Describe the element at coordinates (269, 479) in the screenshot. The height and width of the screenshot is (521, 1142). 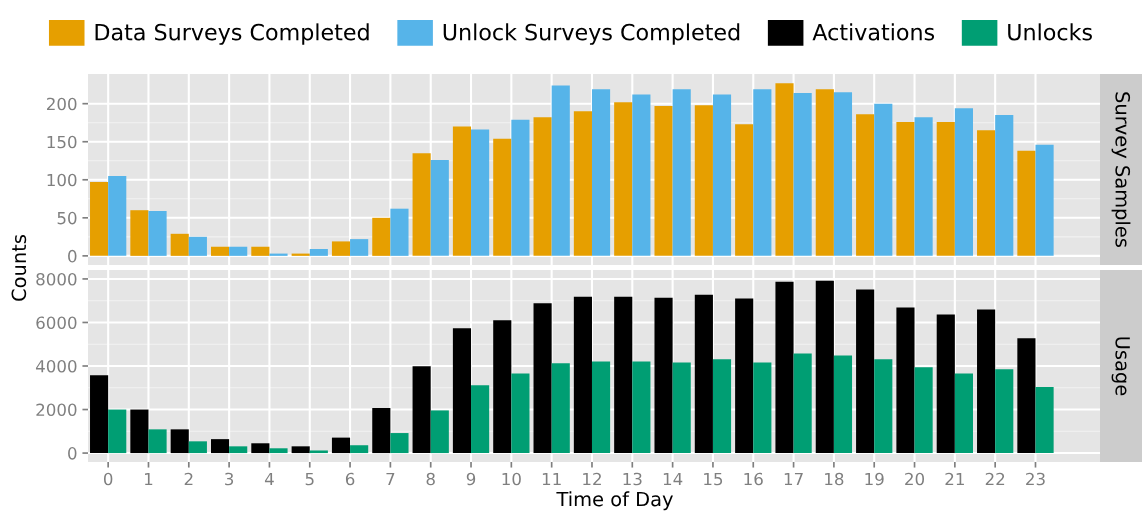
I see `x-tick-label: 4` at that location.